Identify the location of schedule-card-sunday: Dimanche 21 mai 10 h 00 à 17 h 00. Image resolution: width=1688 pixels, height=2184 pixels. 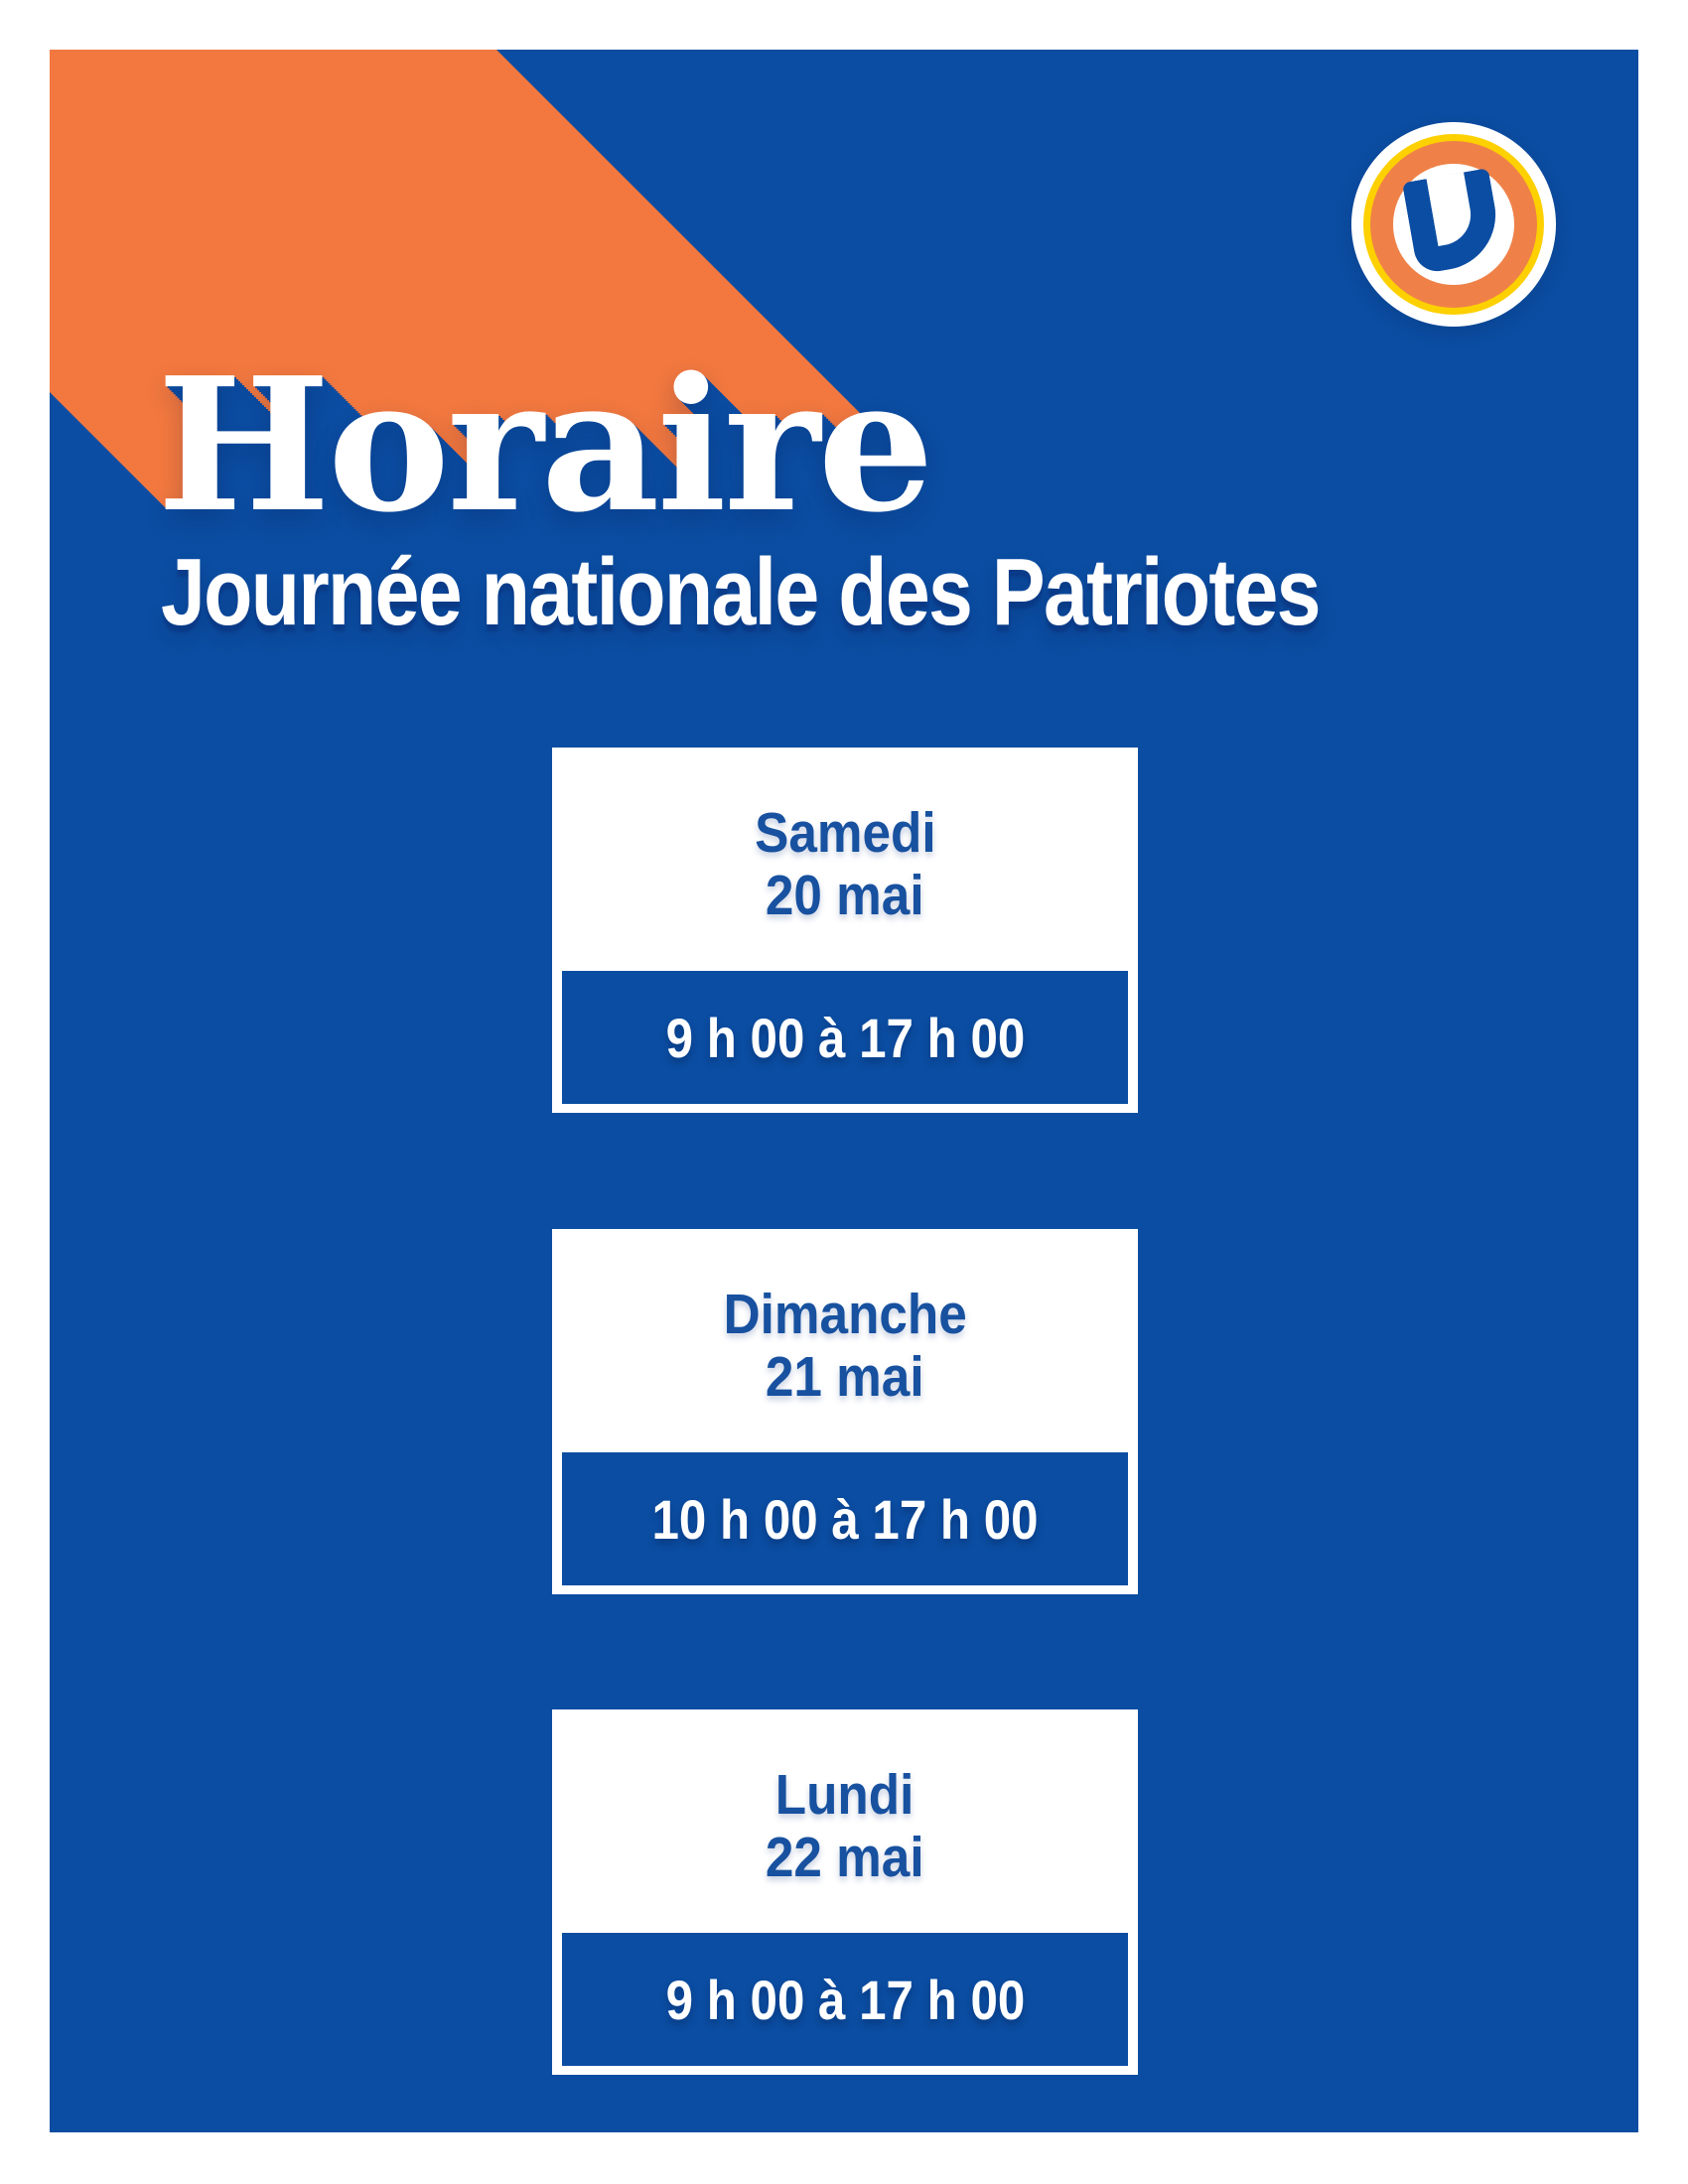
(845, 1411).